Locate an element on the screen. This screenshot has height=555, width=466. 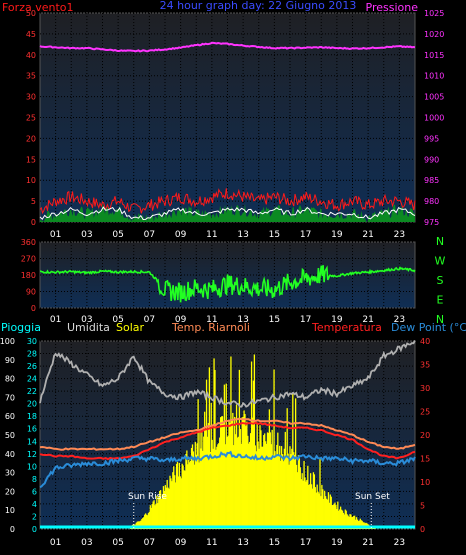
direction-line is located at coordinates (227, 284).